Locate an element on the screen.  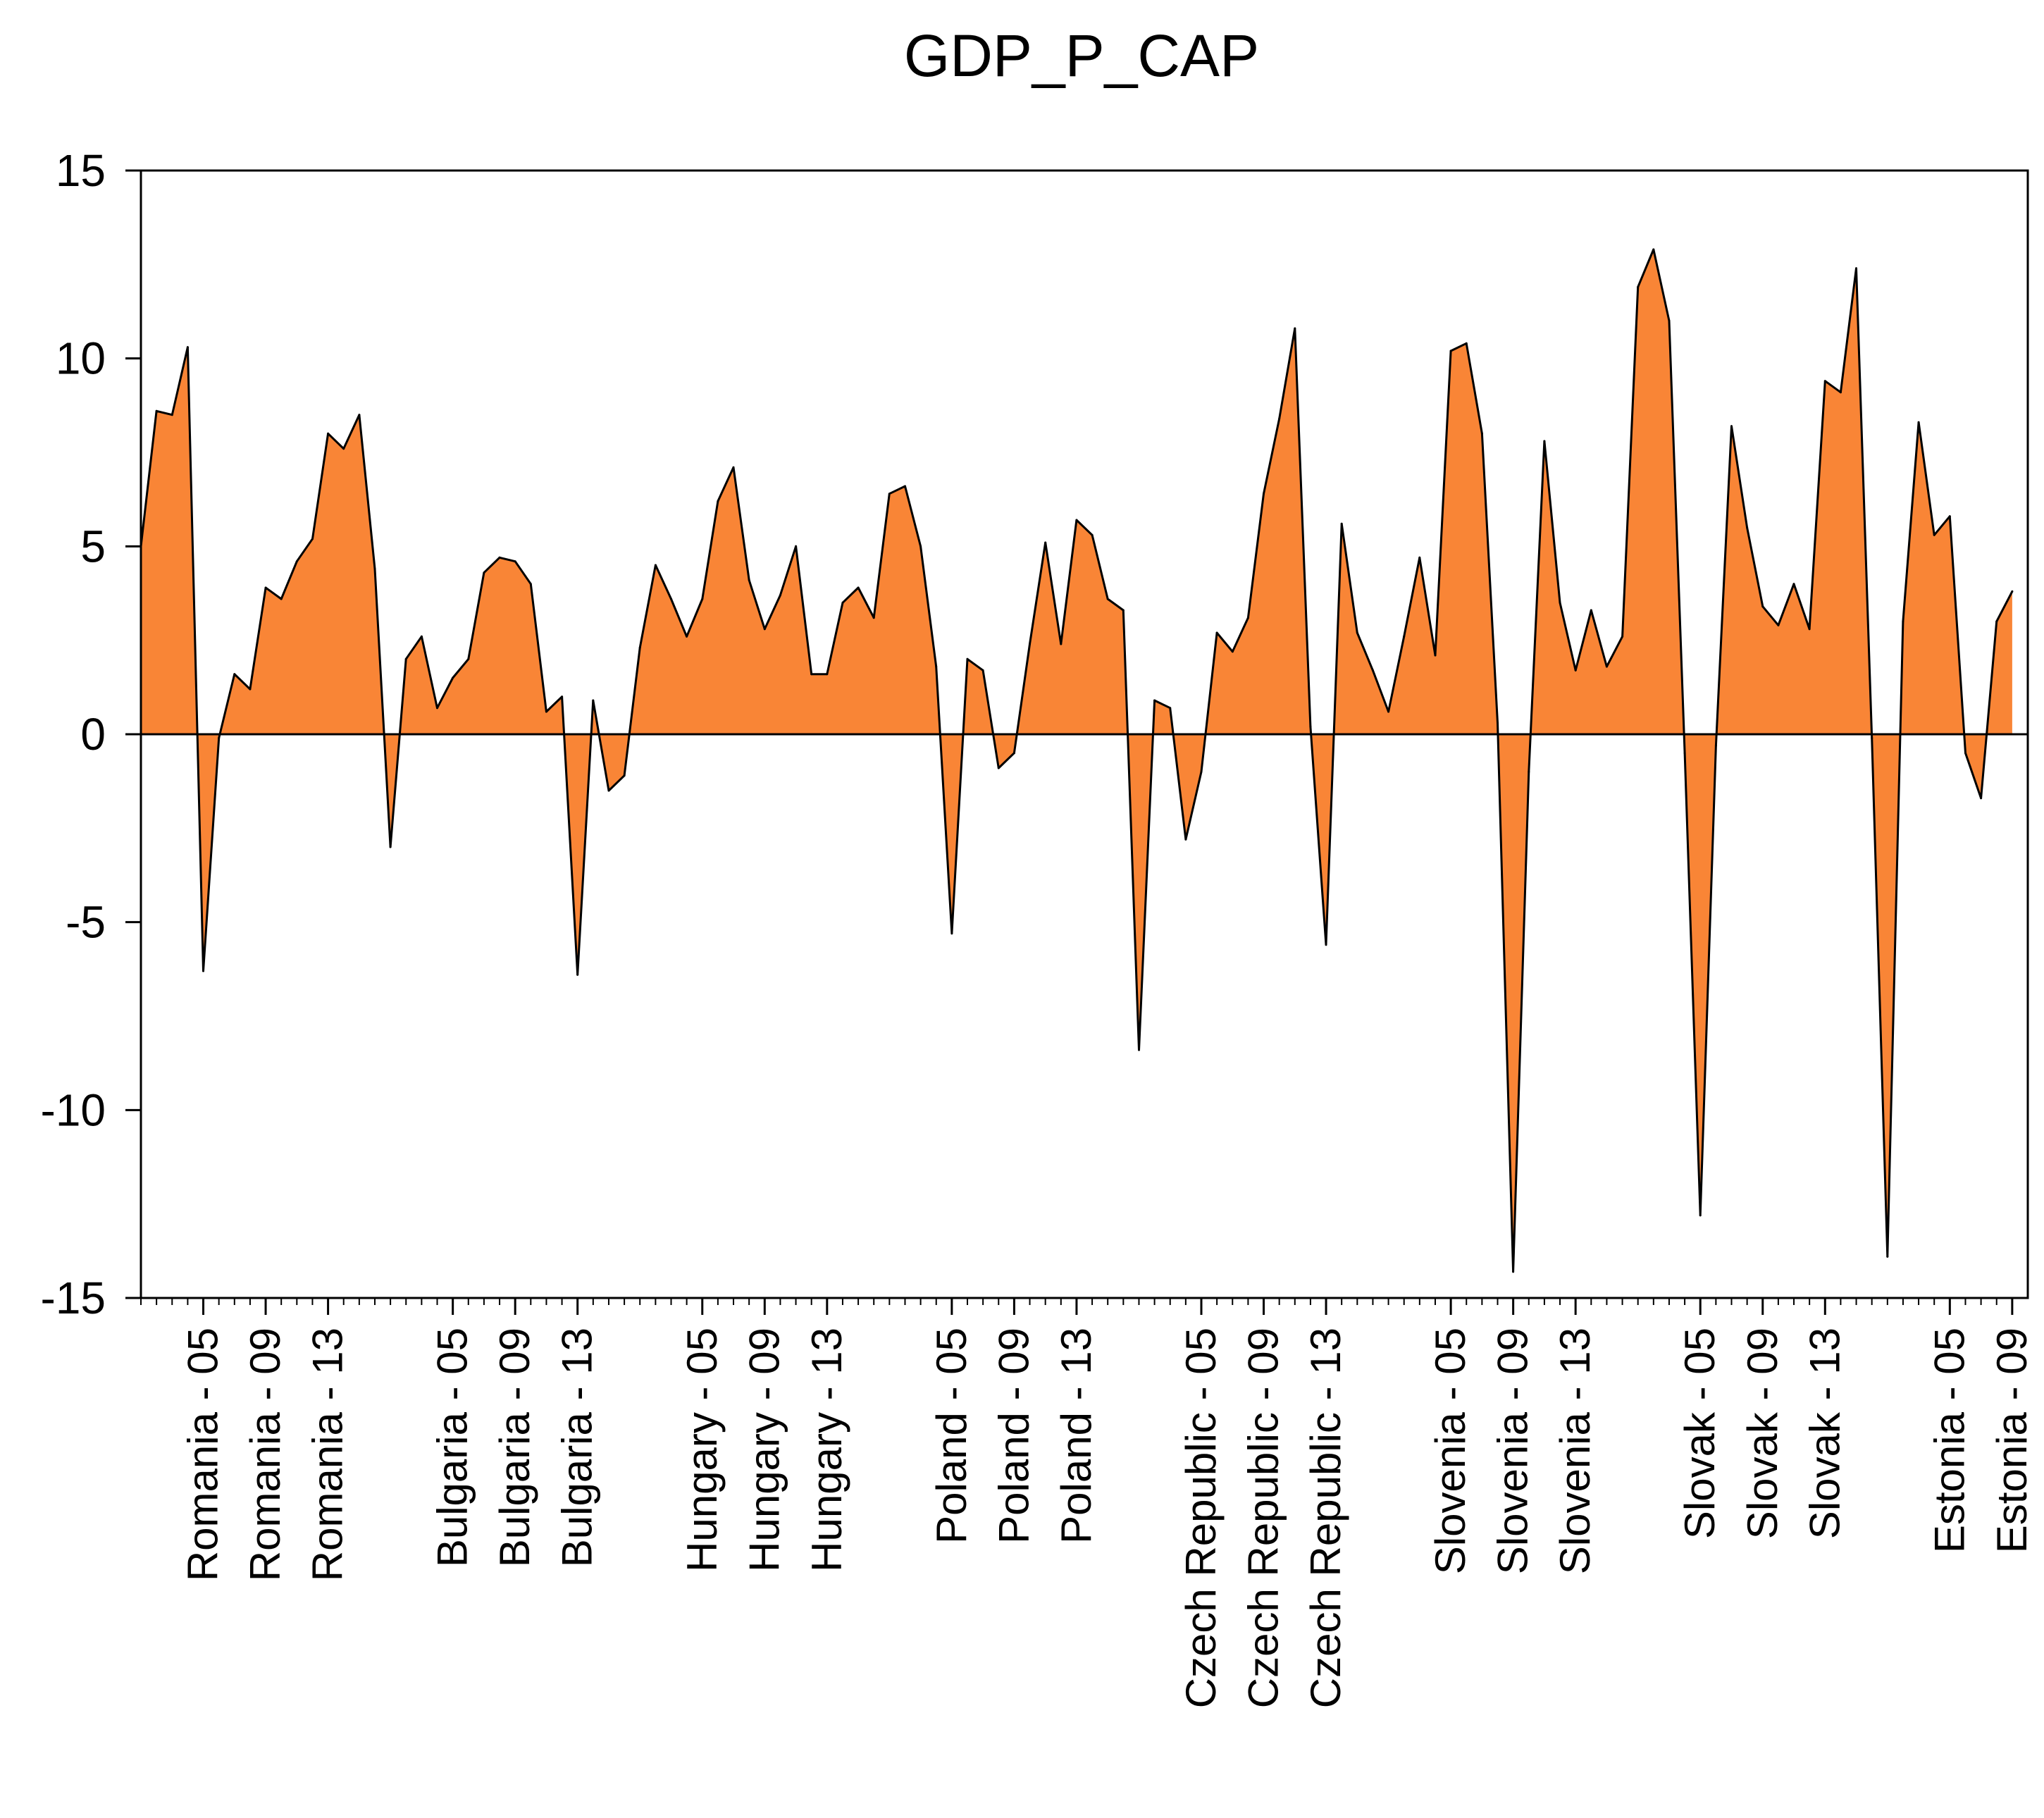
y-tick-label: 15 is located at coordinates (81, 171).